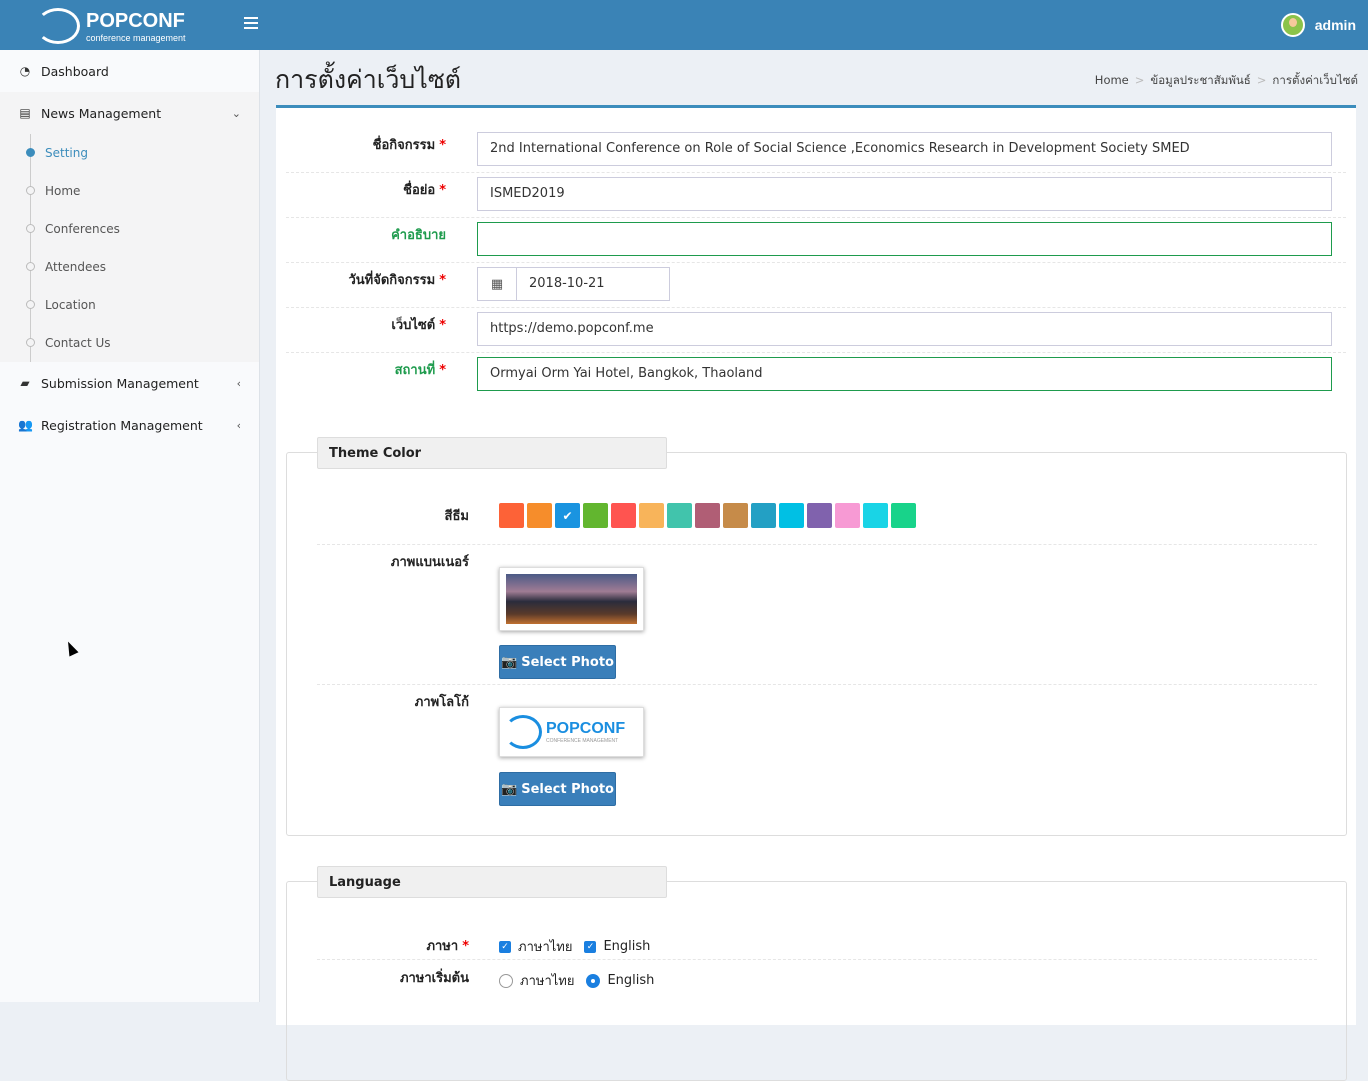  I want to click on logo: POPCONF conference management, so click(111, 26).